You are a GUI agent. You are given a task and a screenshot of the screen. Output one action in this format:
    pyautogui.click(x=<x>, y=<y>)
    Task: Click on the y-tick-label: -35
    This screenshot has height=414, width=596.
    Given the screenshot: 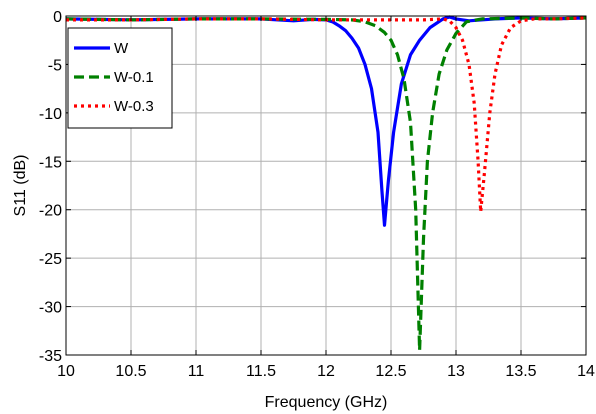 What is the action you would take?
    pyautogui.click(x=50, y=356)
    